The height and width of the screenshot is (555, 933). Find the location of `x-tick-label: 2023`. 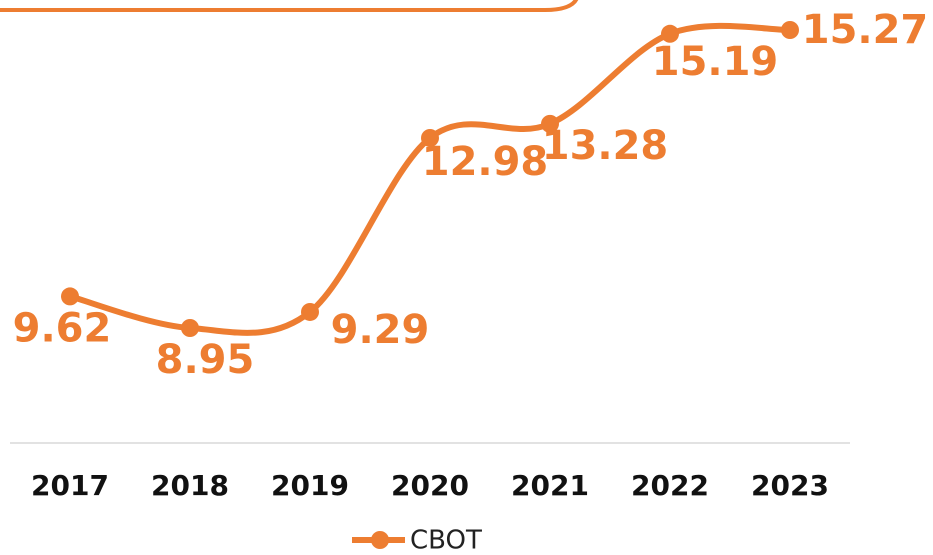

x-tick-label: 2023 is located at coordinates (790, 485).